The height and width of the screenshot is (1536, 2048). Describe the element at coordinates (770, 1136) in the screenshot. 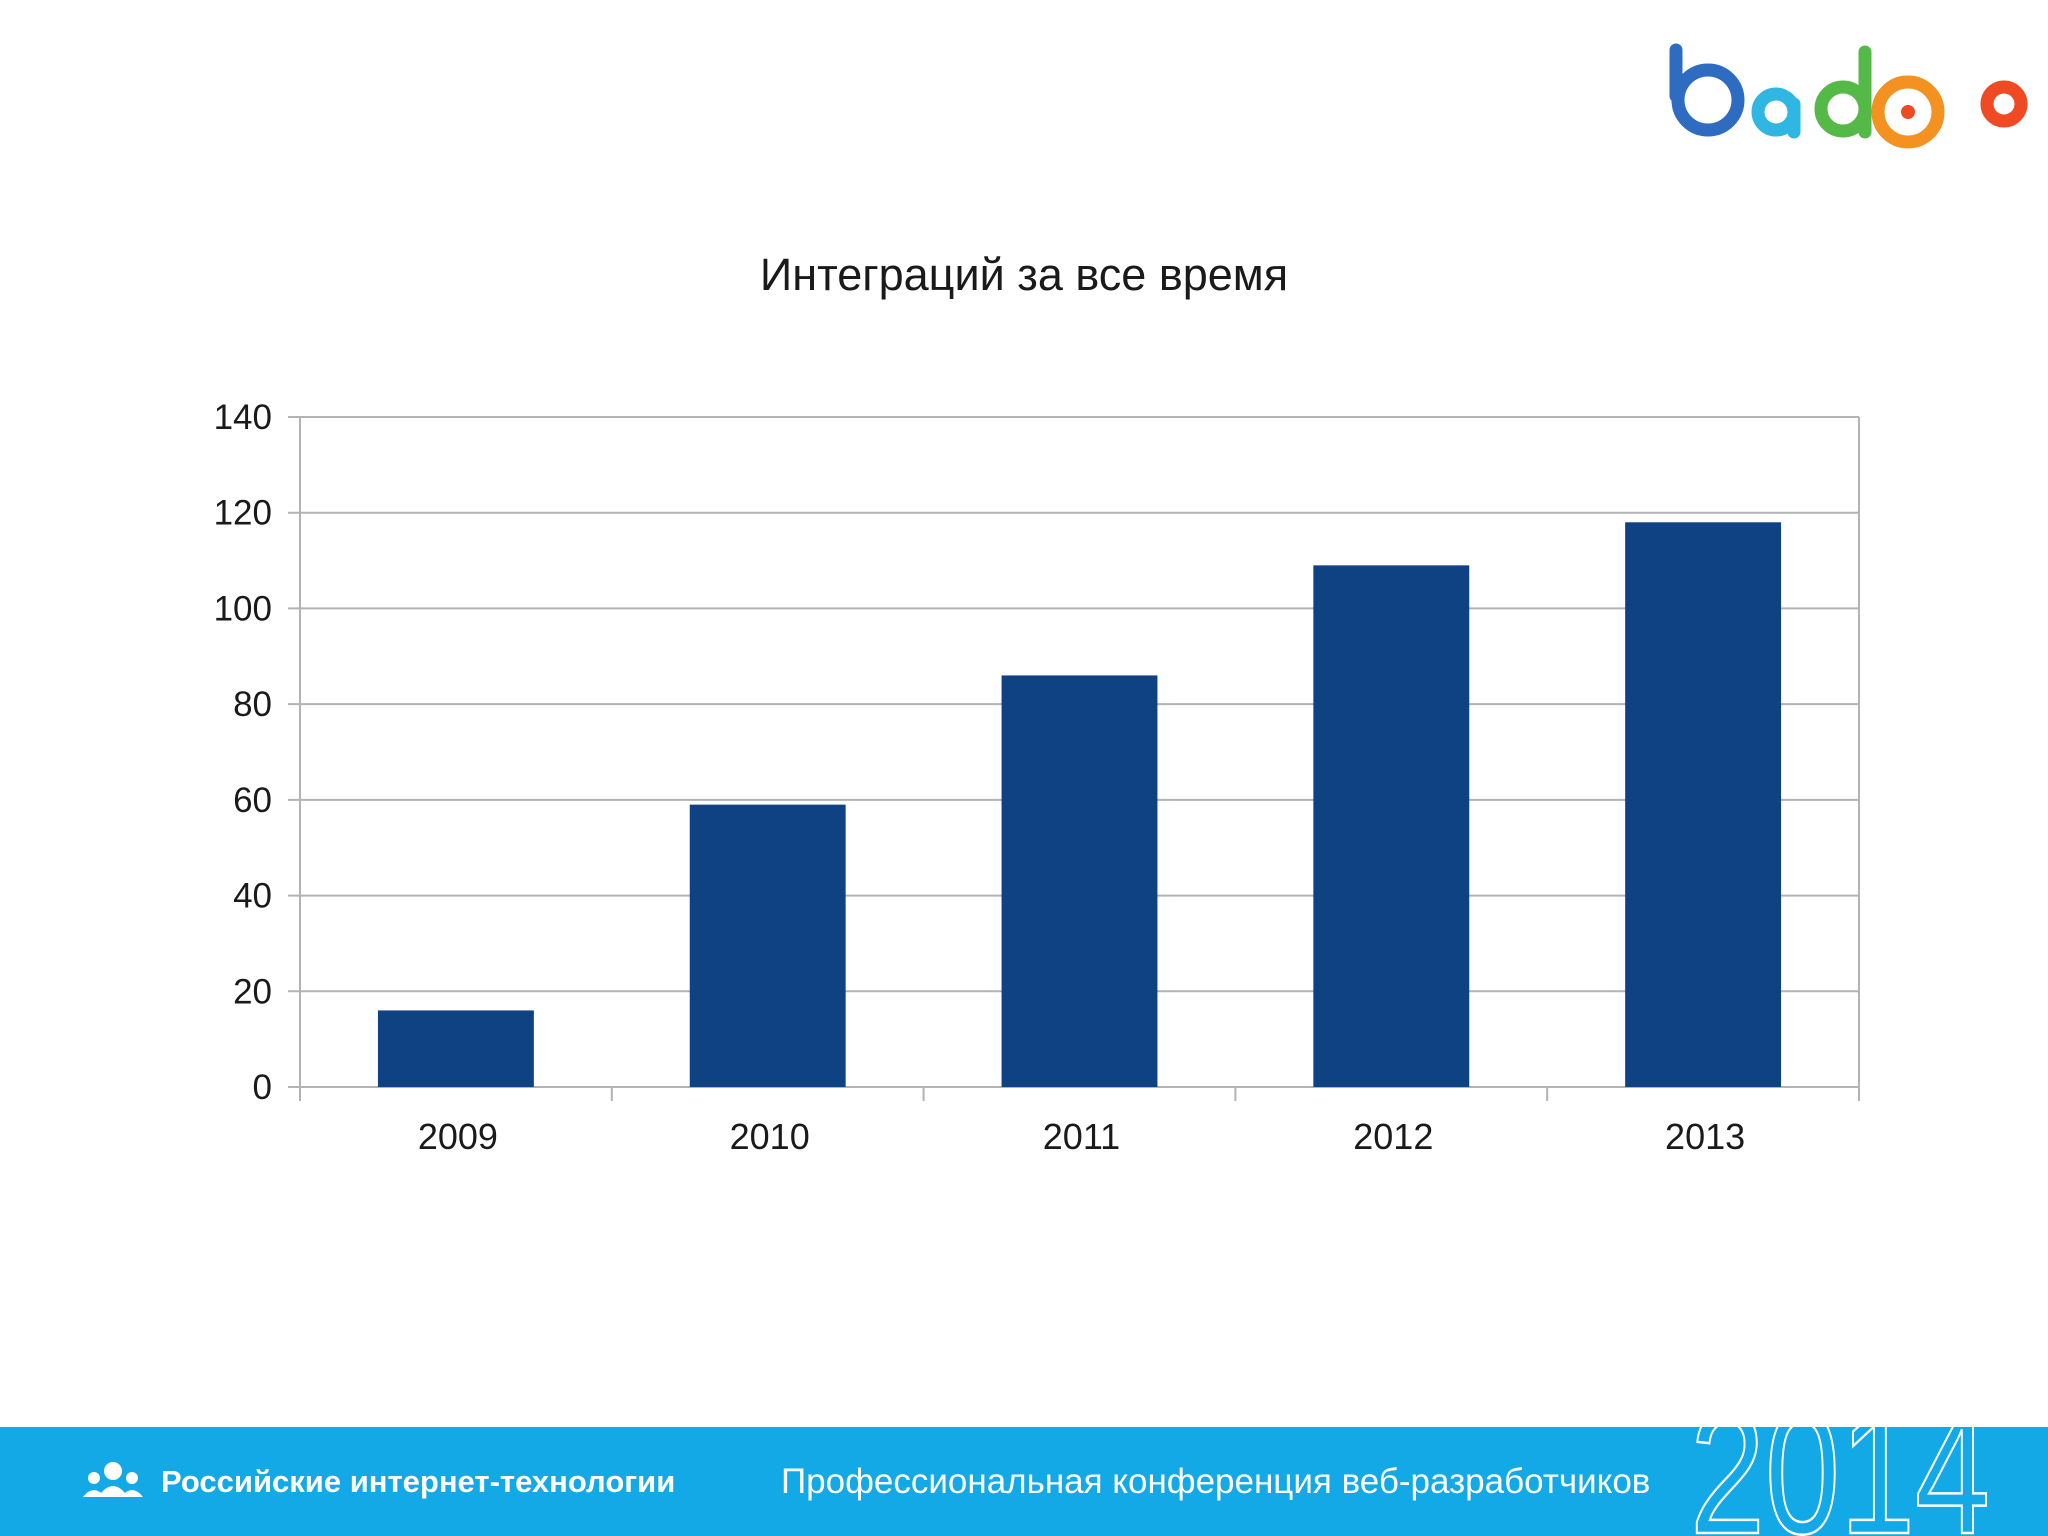

I see `x-tick-label: 2010` at that location.